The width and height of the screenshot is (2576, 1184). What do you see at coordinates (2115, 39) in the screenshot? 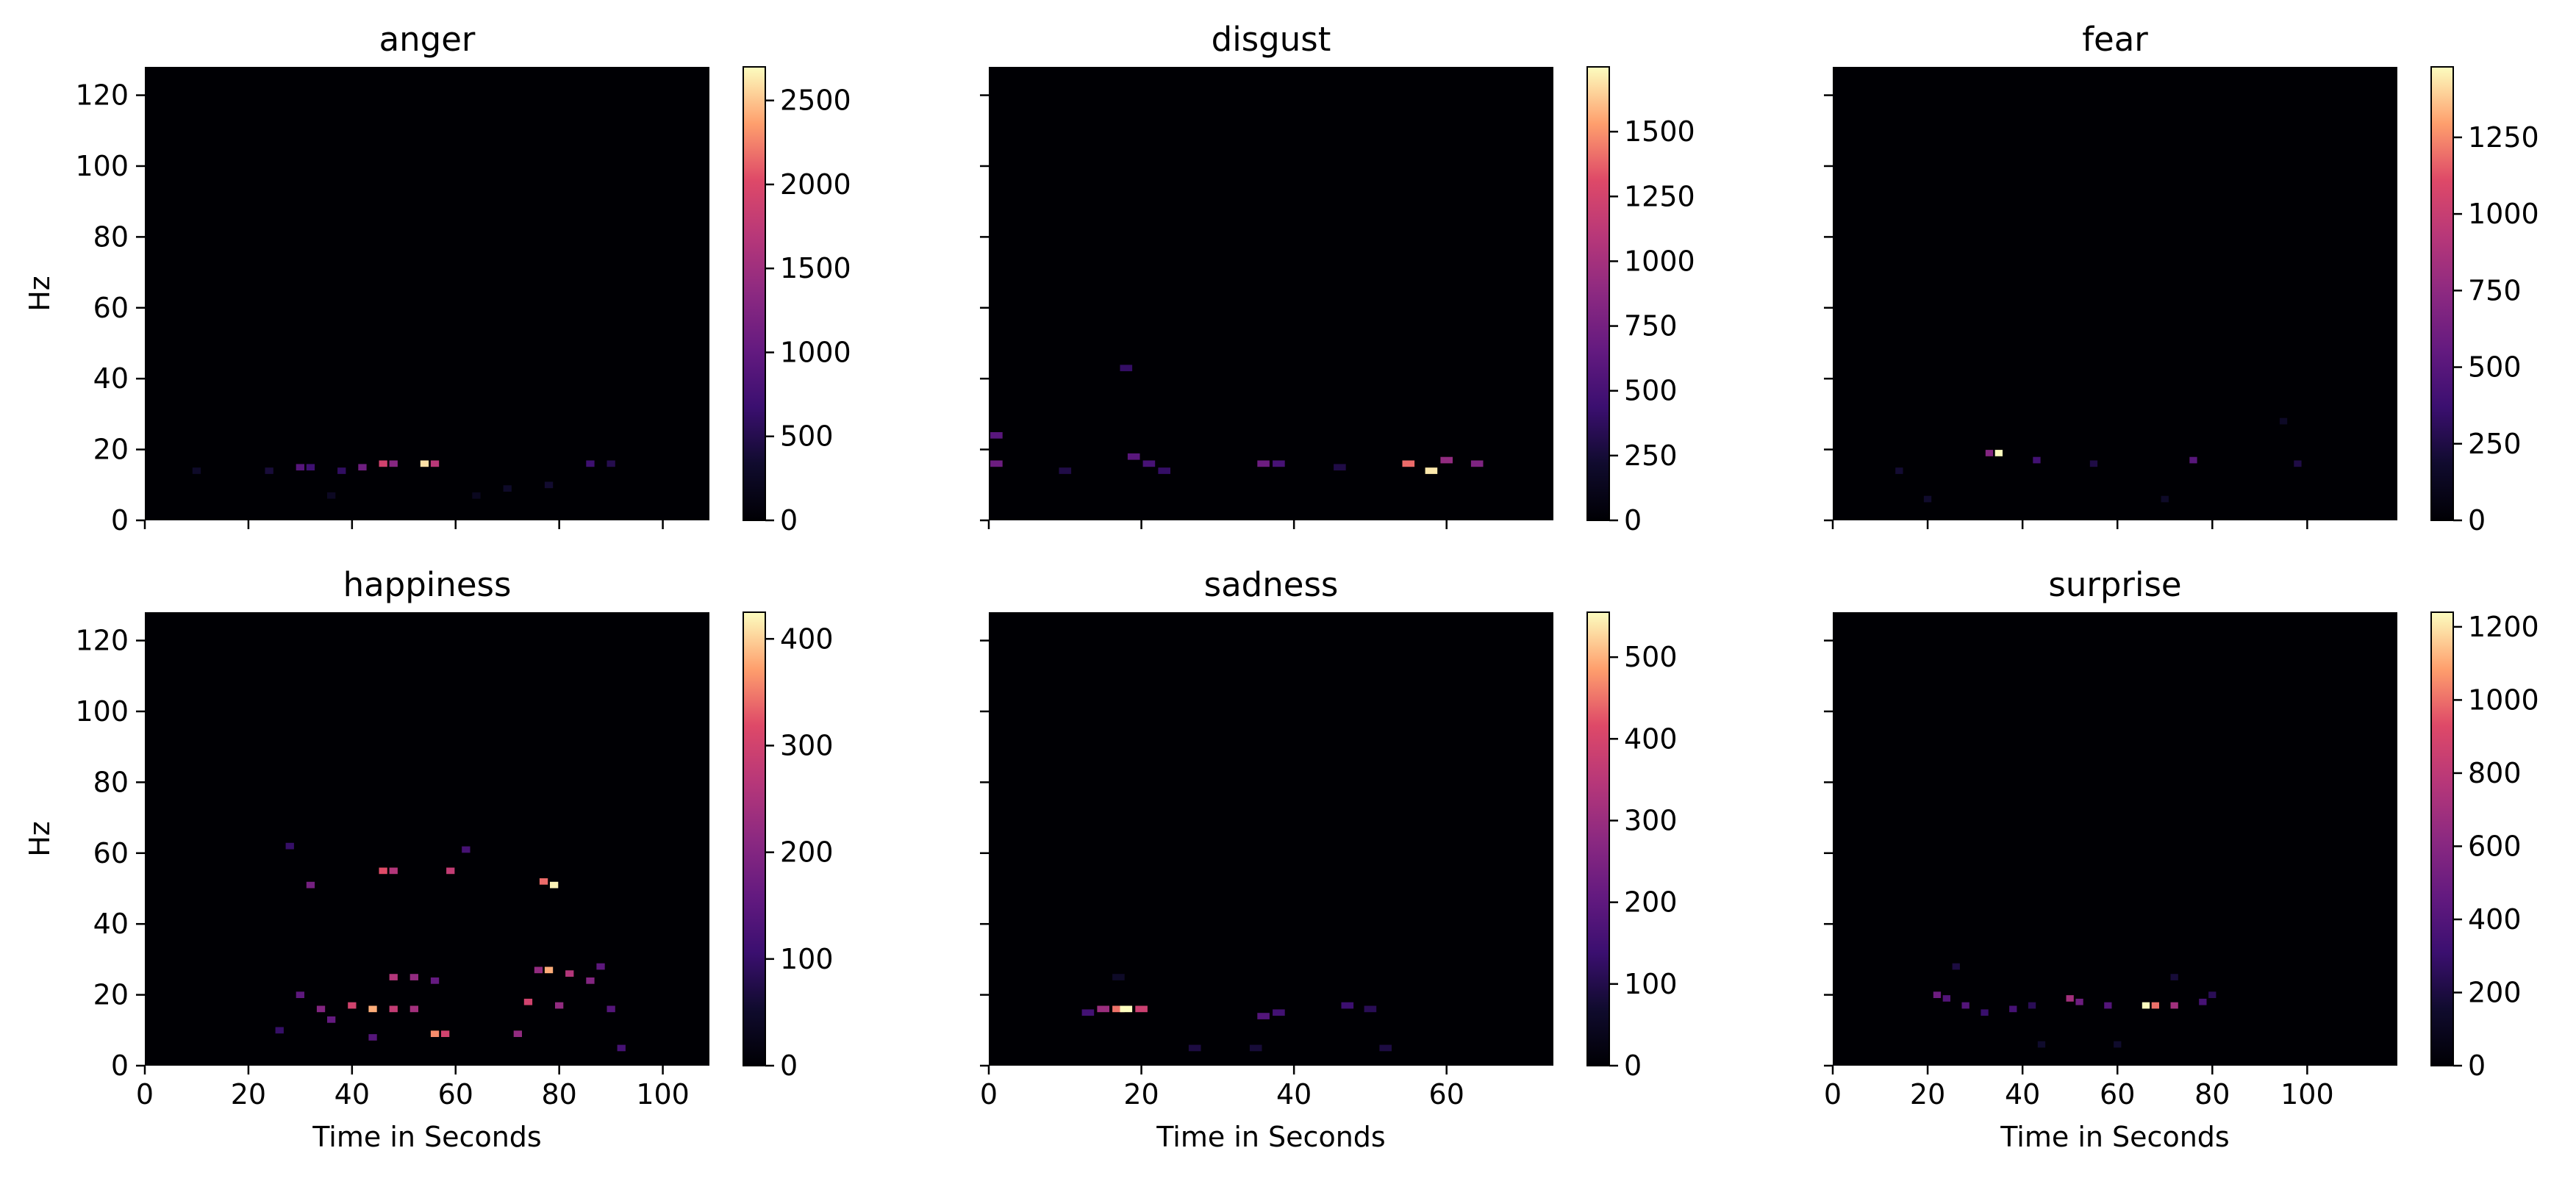
I see `panel-title: fear` at bounding box center [2115, 39].